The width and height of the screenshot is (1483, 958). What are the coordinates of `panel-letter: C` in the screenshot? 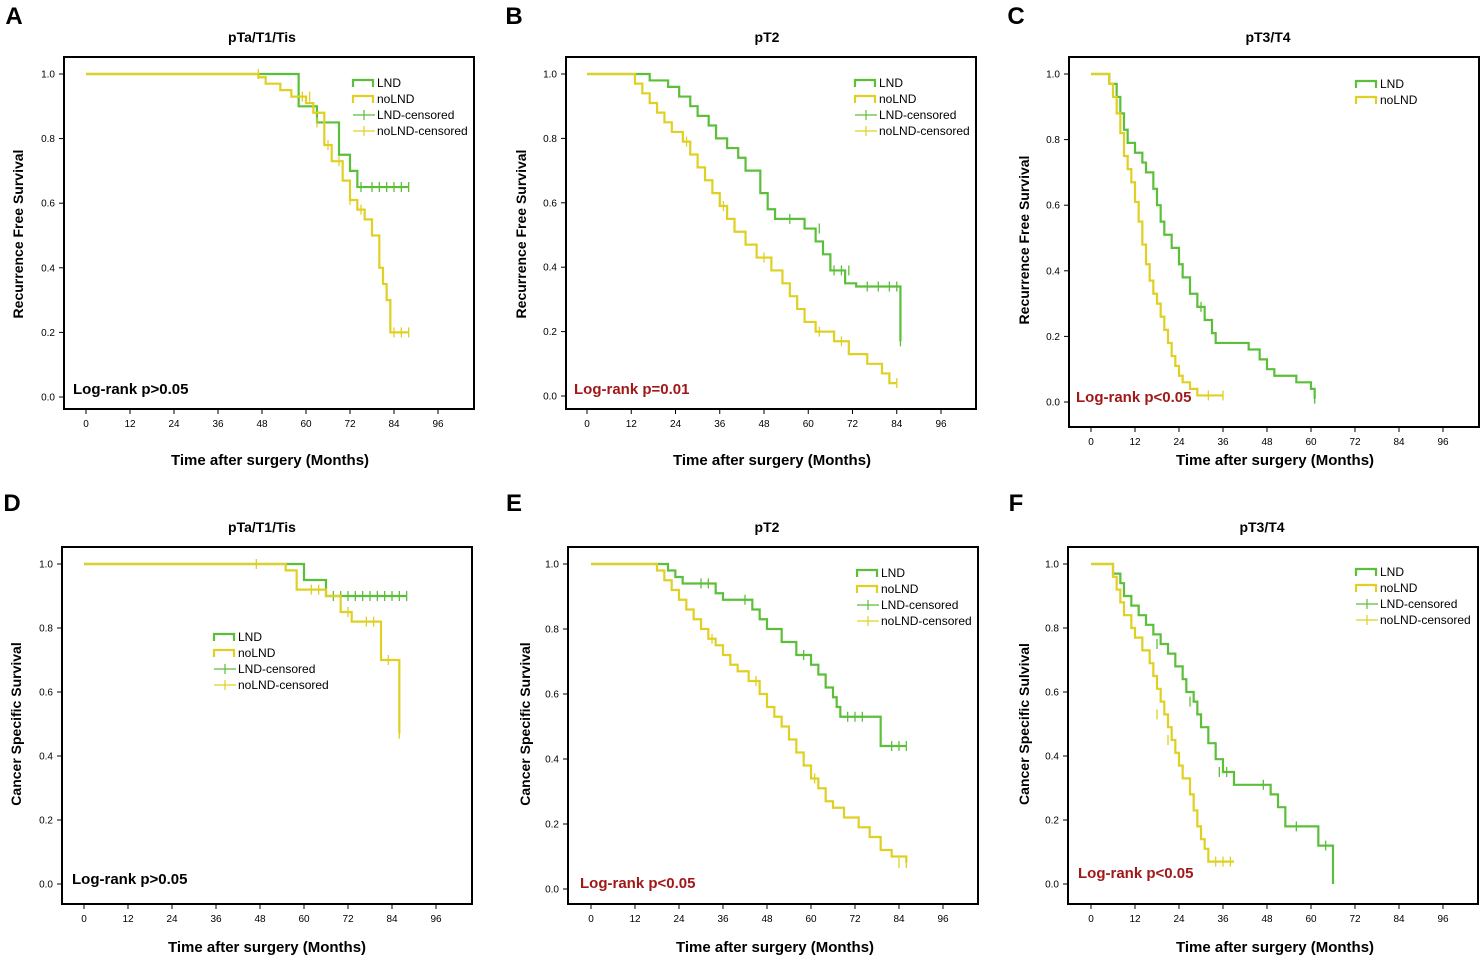 It's located at (1015, 16).